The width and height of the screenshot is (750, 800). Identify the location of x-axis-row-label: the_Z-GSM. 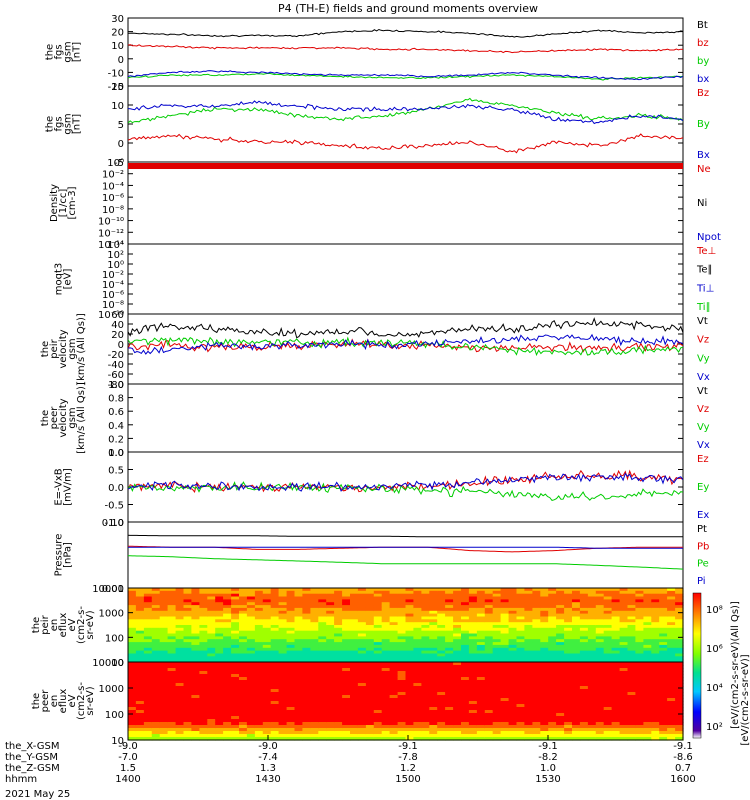
(32, 768).